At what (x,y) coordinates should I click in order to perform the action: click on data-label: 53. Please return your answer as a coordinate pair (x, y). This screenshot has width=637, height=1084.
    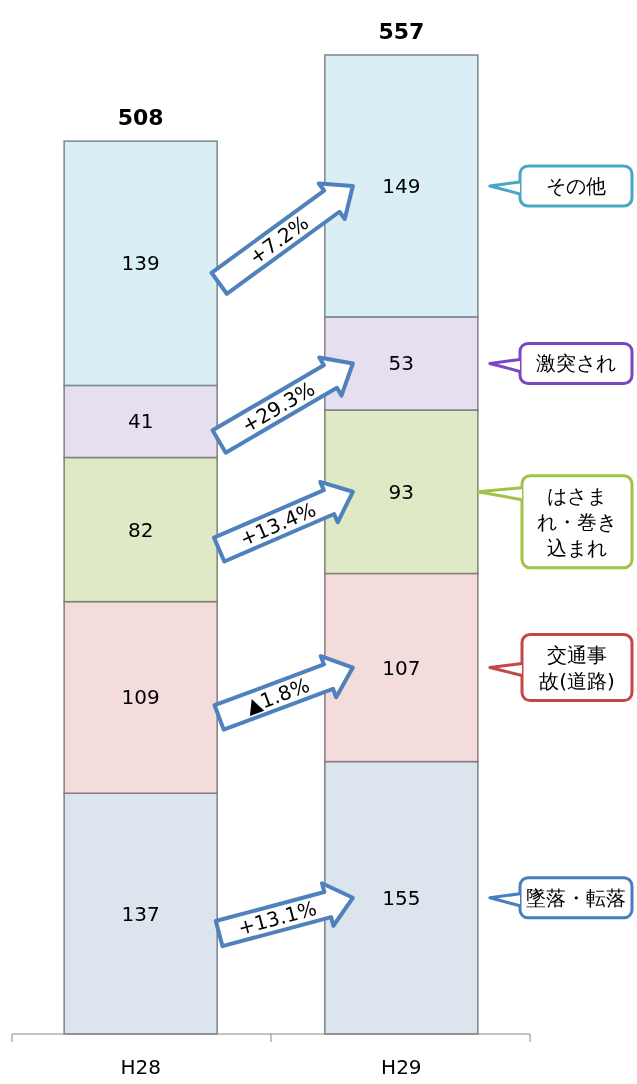
    Looking at the image, I should click on (401, 363).